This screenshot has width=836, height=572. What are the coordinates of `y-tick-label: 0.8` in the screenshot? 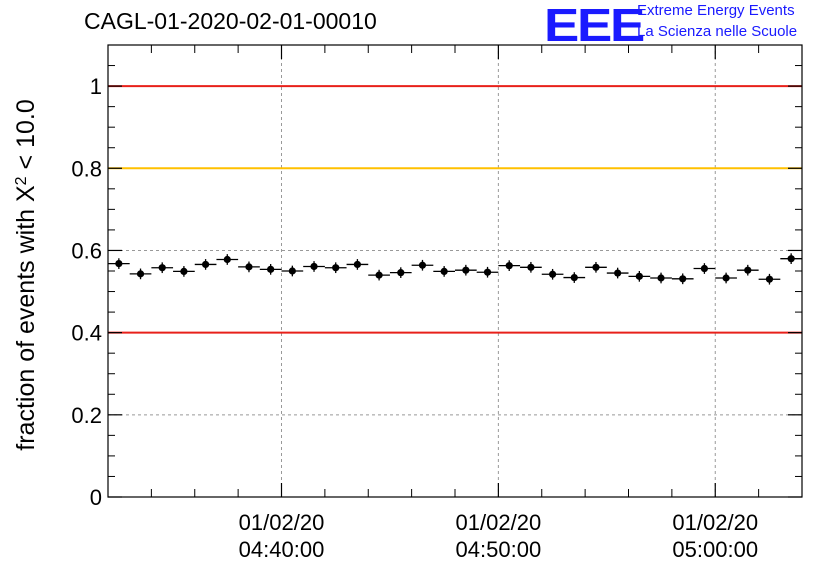 It's located at (86, 168).